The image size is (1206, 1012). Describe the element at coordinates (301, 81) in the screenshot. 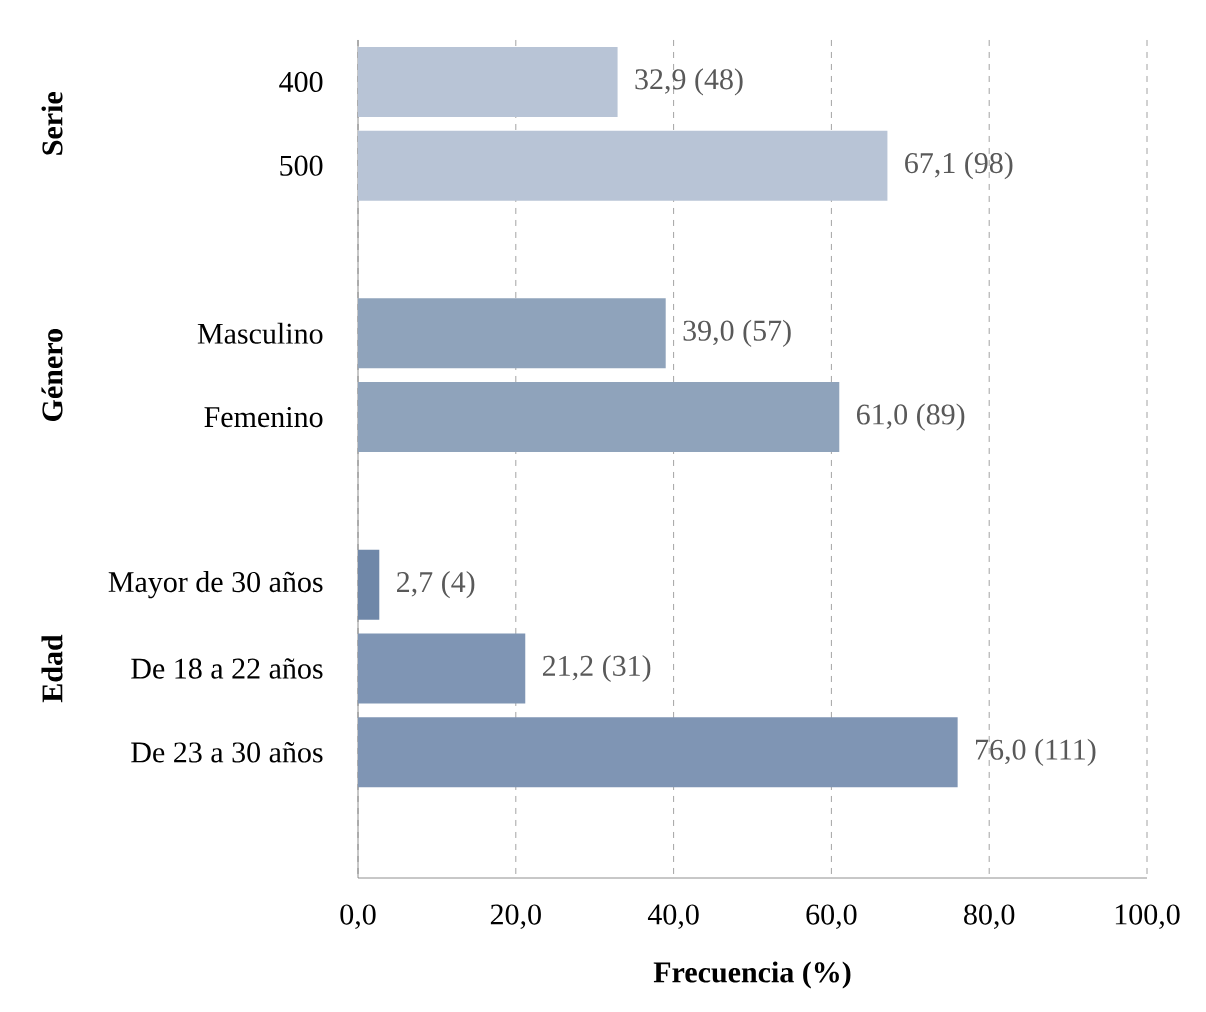

I see `y-tick-label: 400` at that location.